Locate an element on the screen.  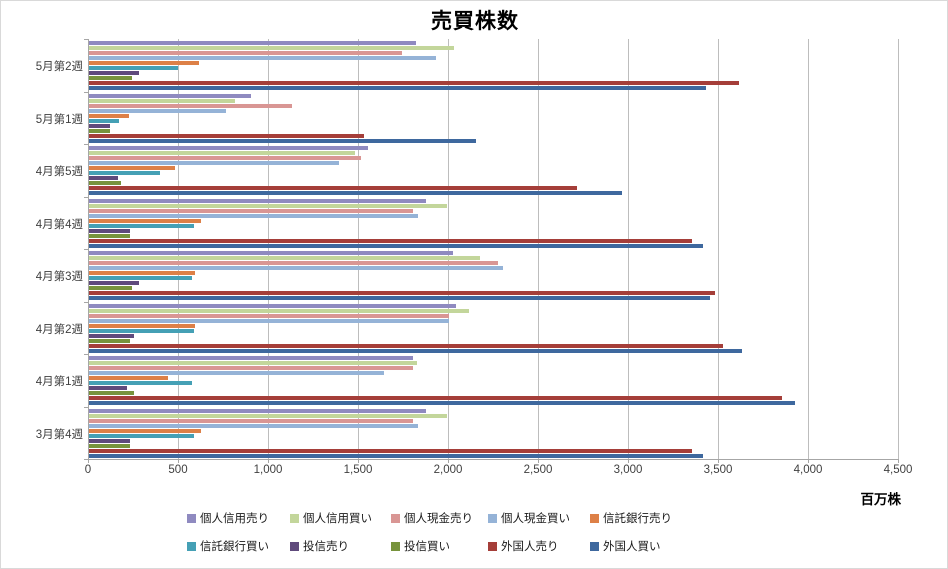
legend-item: 外国人売り is located at coordinates (523, 546).